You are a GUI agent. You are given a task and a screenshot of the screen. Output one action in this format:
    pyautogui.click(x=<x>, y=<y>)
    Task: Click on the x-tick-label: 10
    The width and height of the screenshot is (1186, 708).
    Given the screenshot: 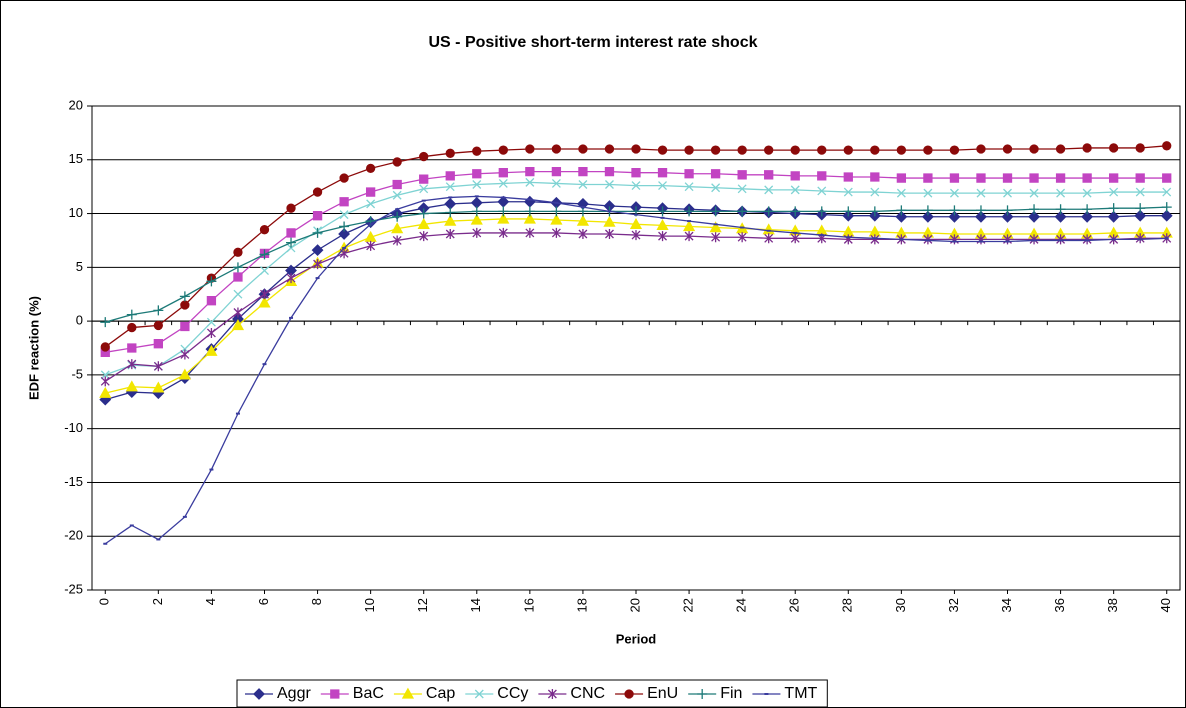 What is the action you would take?
    pyautogui.click(x=369, y=605)
    